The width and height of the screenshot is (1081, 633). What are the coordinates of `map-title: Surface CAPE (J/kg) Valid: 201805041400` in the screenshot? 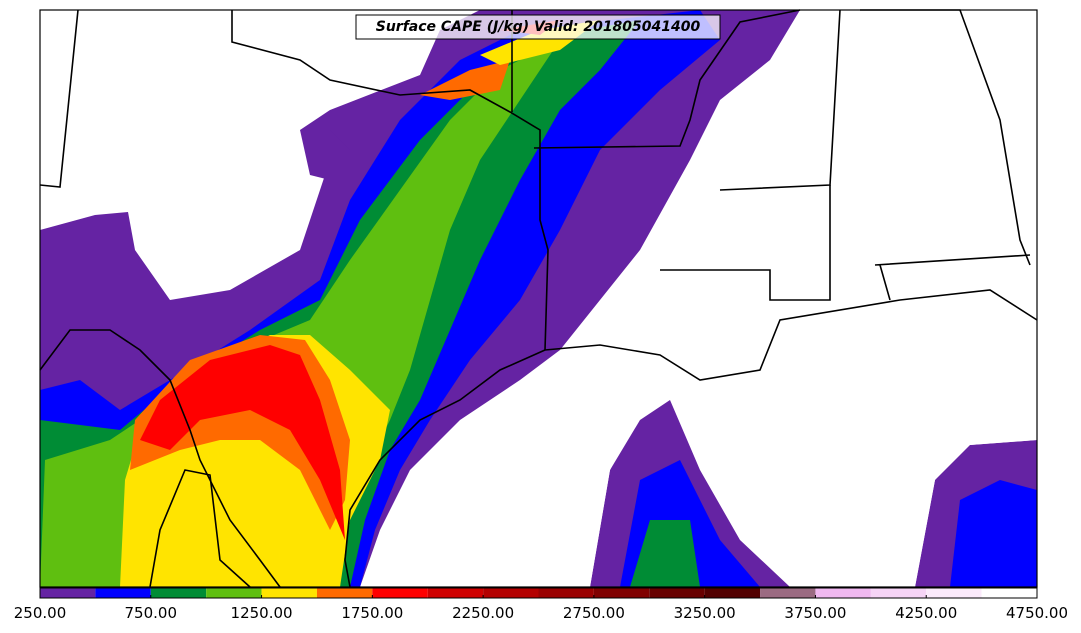 It's located at (538, 27).